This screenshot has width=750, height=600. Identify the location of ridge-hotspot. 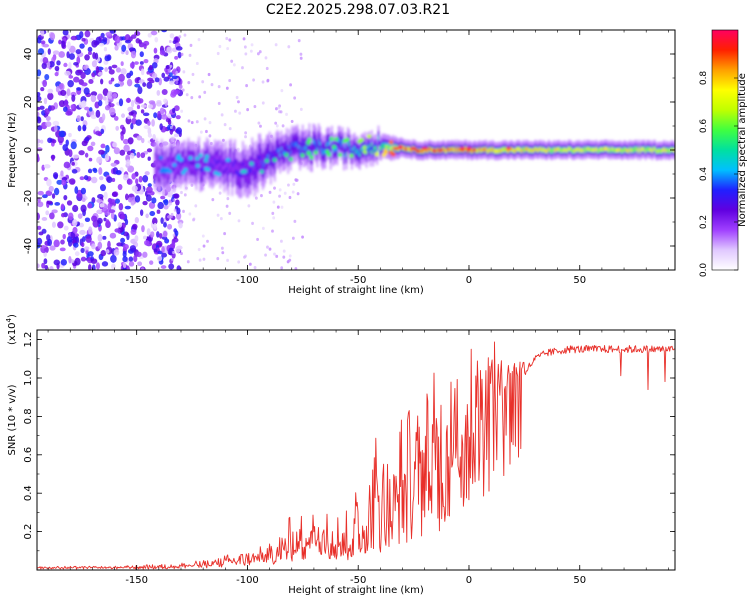
(509, 148).